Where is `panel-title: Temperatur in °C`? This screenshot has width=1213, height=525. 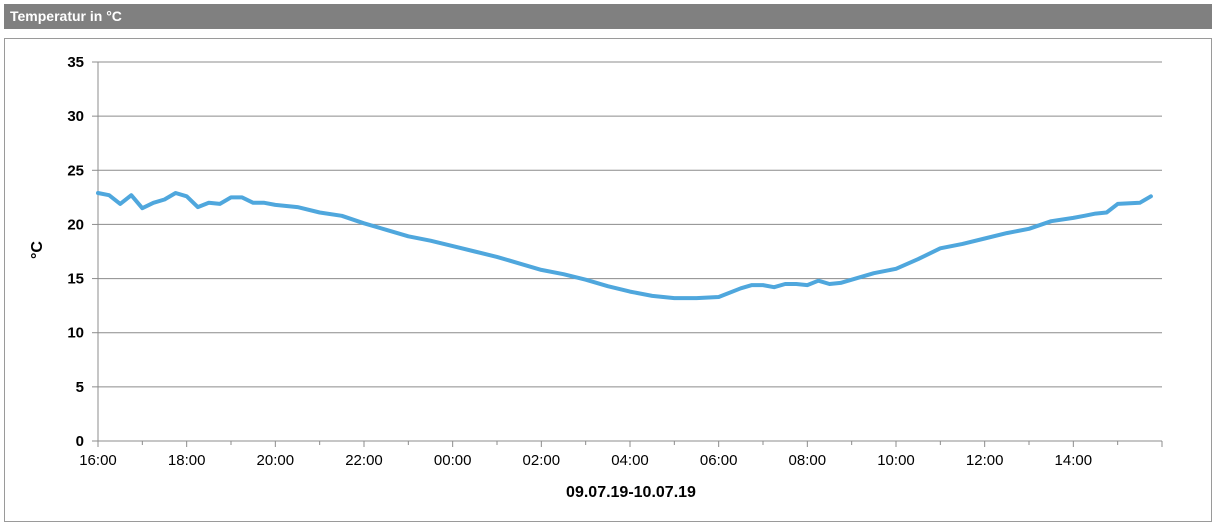 panel-title: Temperatur in °C is located at coordinates (608, 16).